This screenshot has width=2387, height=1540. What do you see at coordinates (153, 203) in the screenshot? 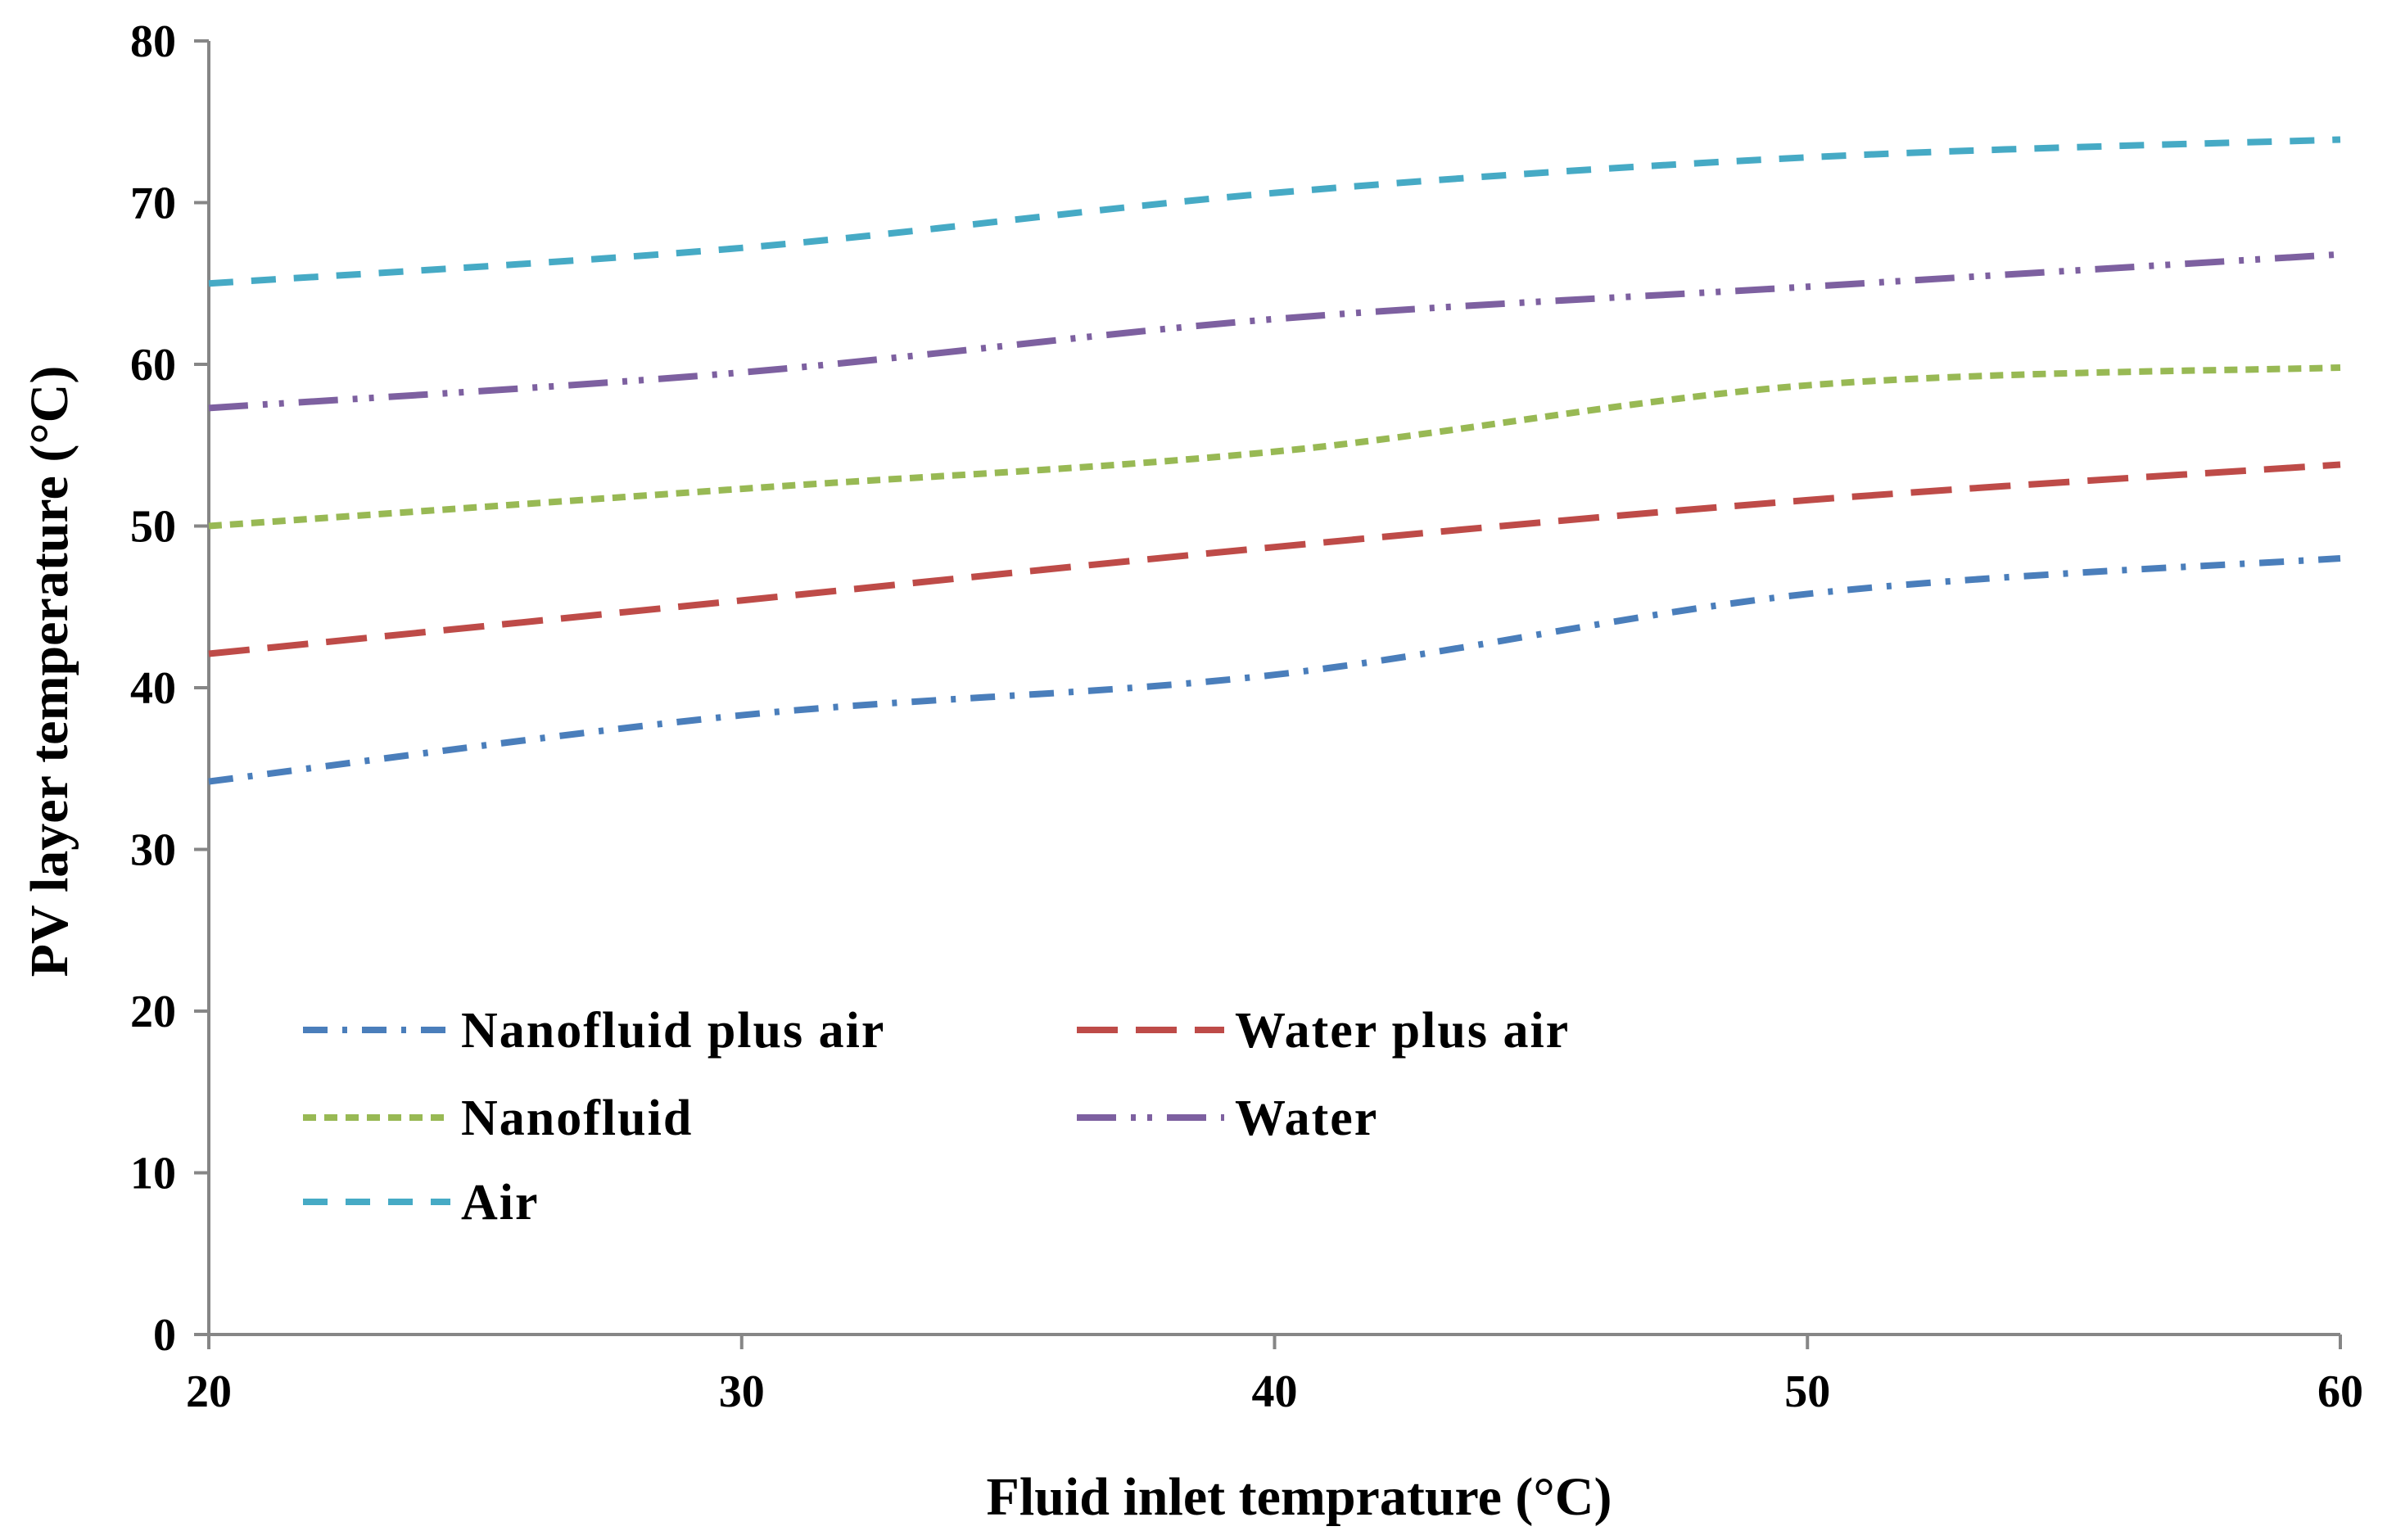
I see `y-tick-label: 70` at bounding box center [153, 203].